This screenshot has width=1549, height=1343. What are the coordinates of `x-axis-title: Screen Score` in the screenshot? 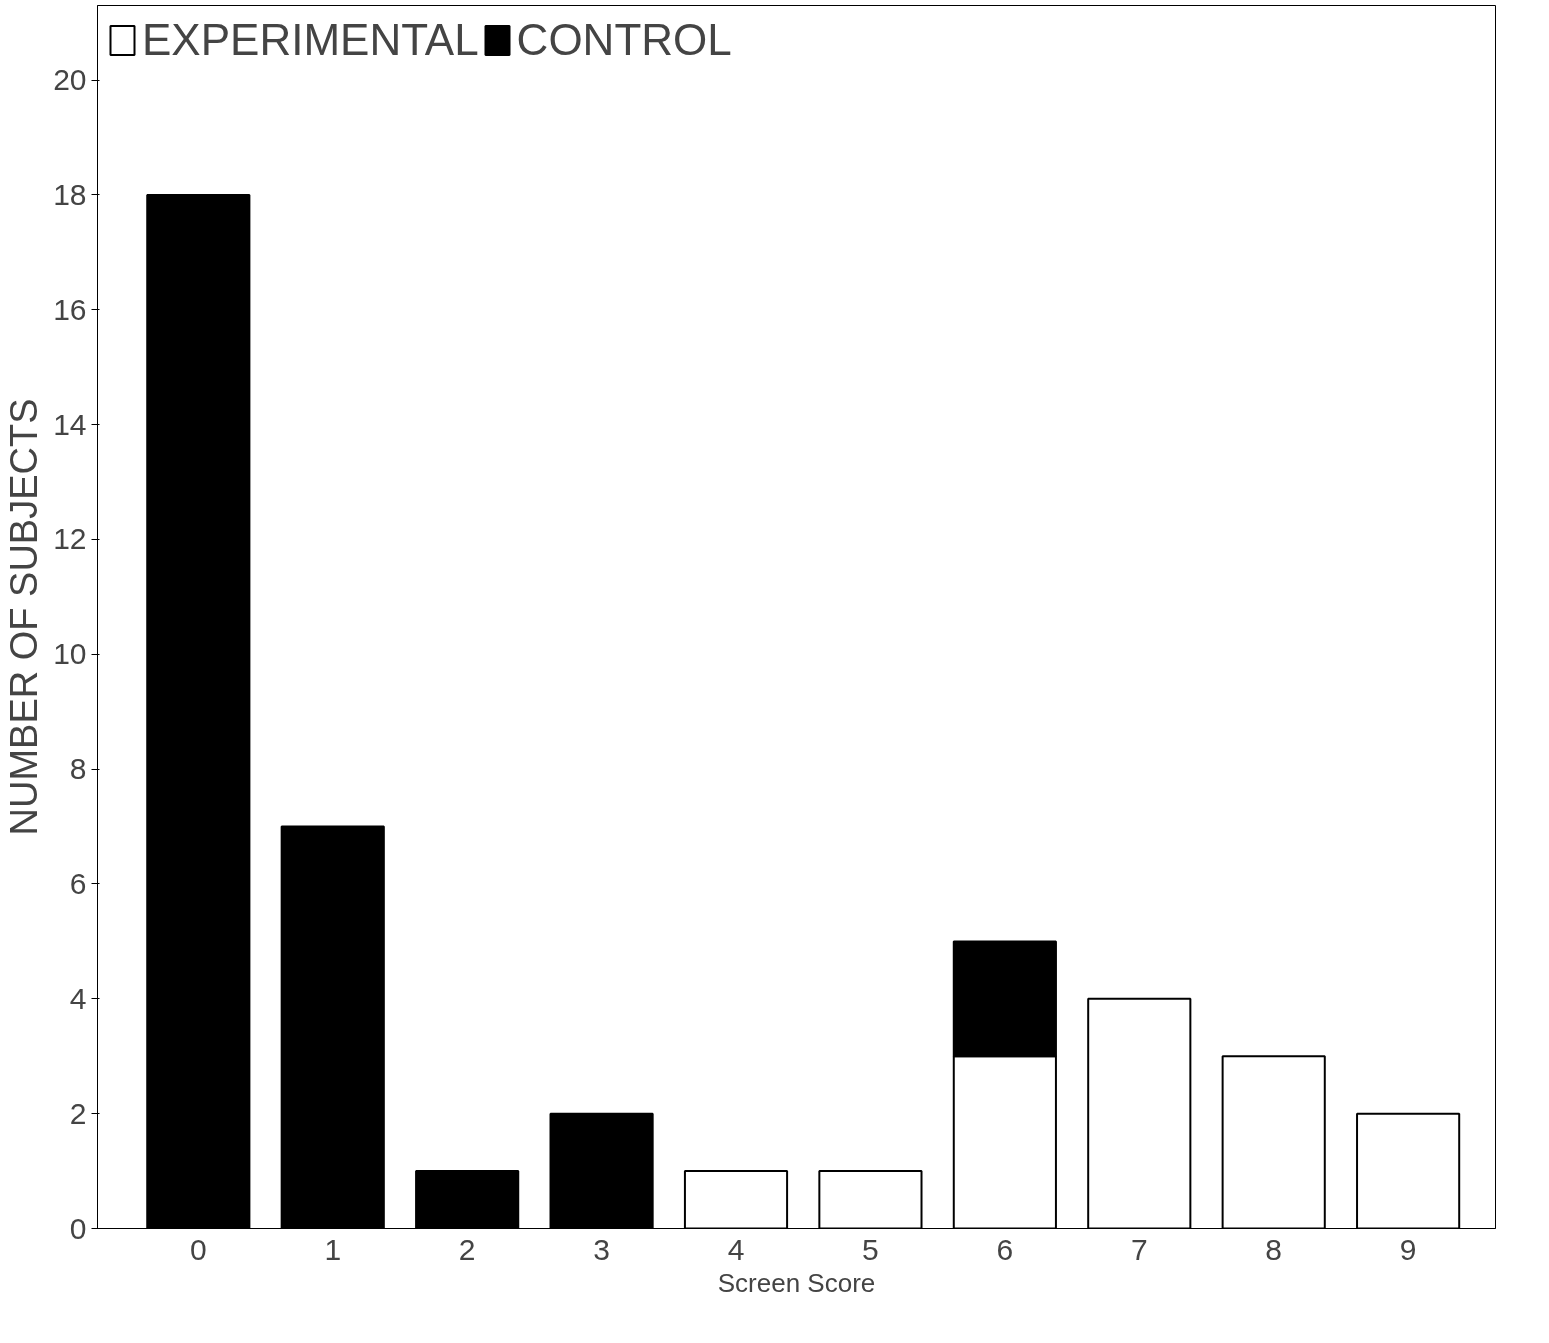 It's located at (796, 1282).